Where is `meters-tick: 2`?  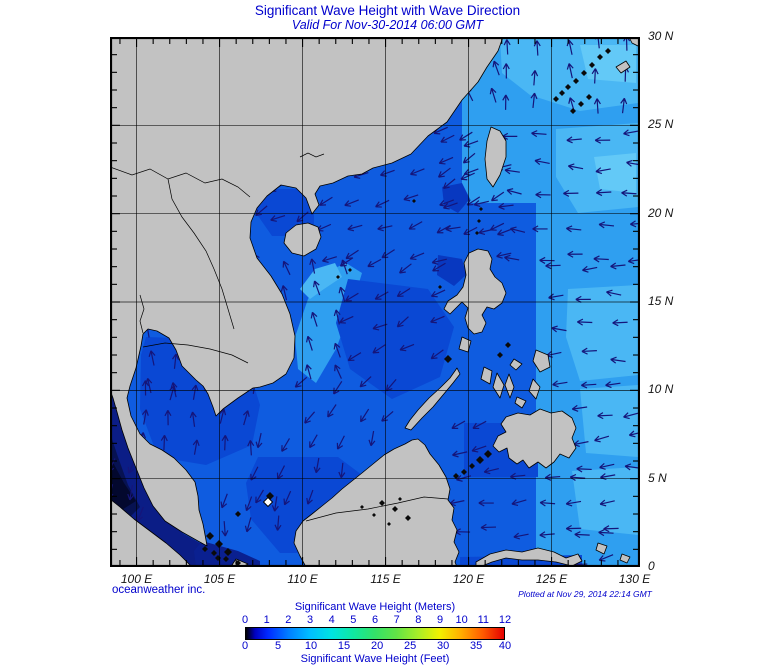
meters-tick: 2 is located at coordinates (288, 620).